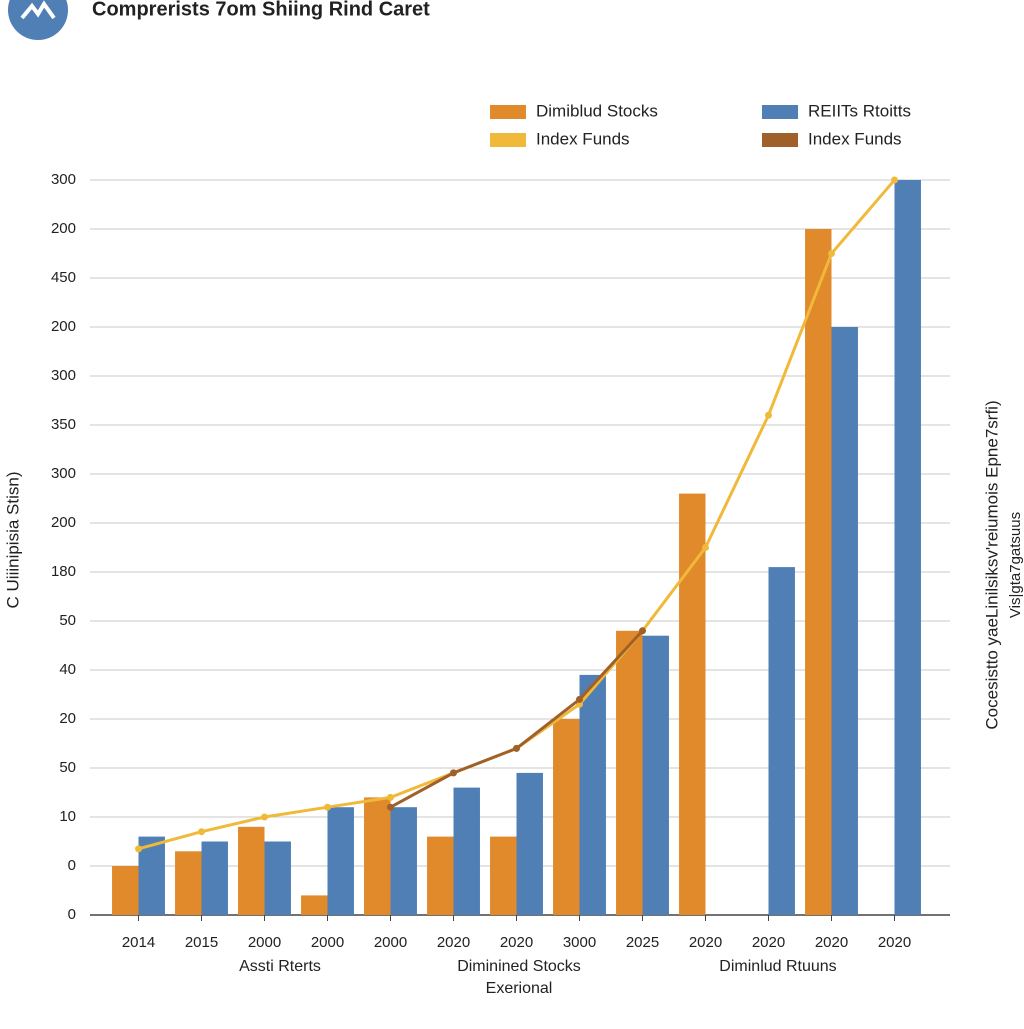 The image size is (1024, 1029). What do you see at coordinates (63, 424) in the screenshot?
I see `y-tick-label: 350` at bounding box center [63, 424].